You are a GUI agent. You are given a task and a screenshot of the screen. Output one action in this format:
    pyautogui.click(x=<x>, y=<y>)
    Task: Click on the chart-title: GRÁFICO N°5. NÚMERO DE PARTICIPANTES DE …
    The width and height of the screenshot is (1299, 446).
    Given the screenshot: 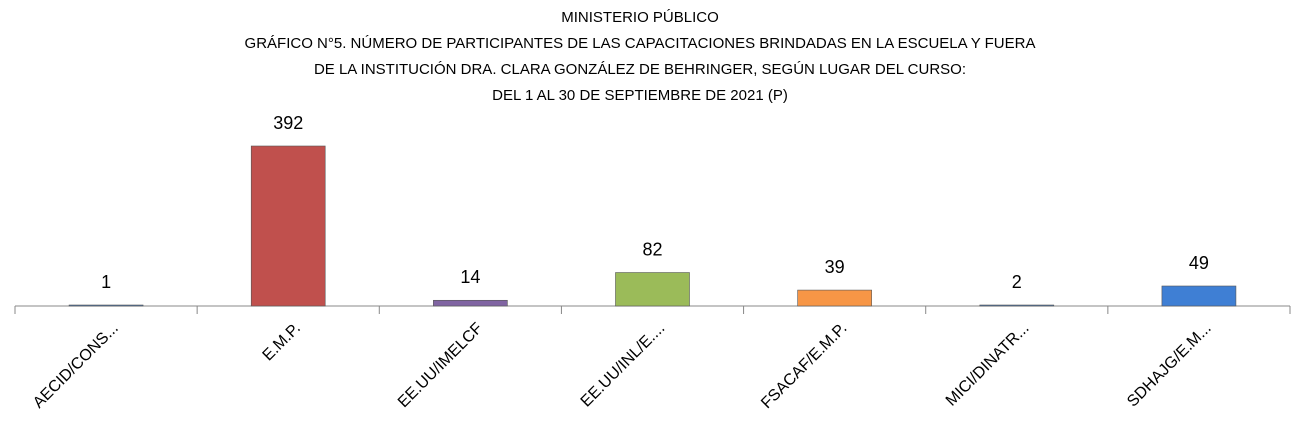 What is the action you would take?
    pyautogui.click(x=640, y=43)
    